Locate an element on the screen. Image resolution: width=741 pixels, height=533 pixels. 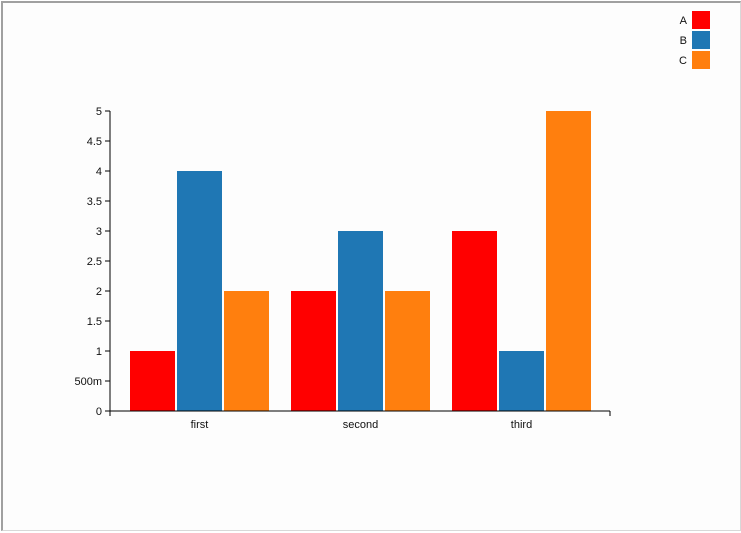
legend-swatch-a is located at coordinates (701, 20).